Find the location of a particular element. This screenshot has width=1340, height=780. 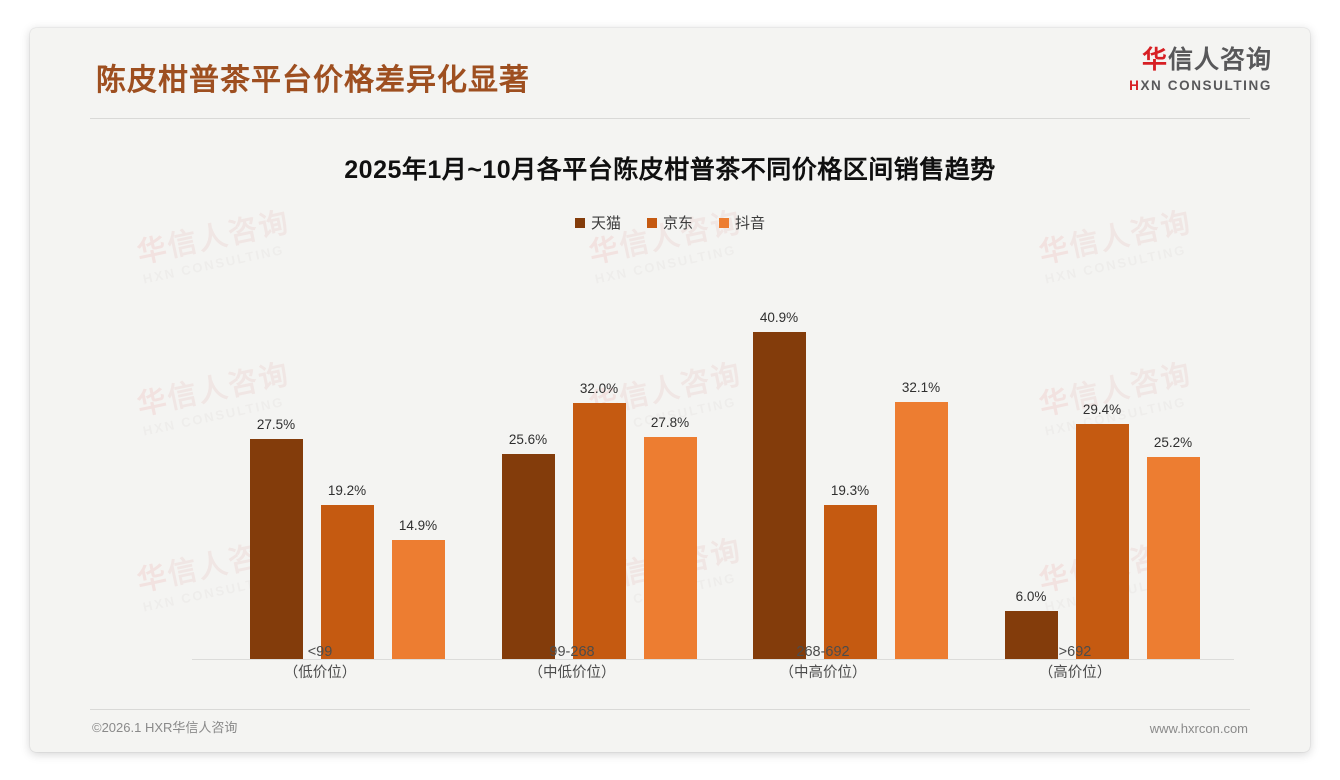

category-label: <99 （低价位） is located at coordinates (320, 663).